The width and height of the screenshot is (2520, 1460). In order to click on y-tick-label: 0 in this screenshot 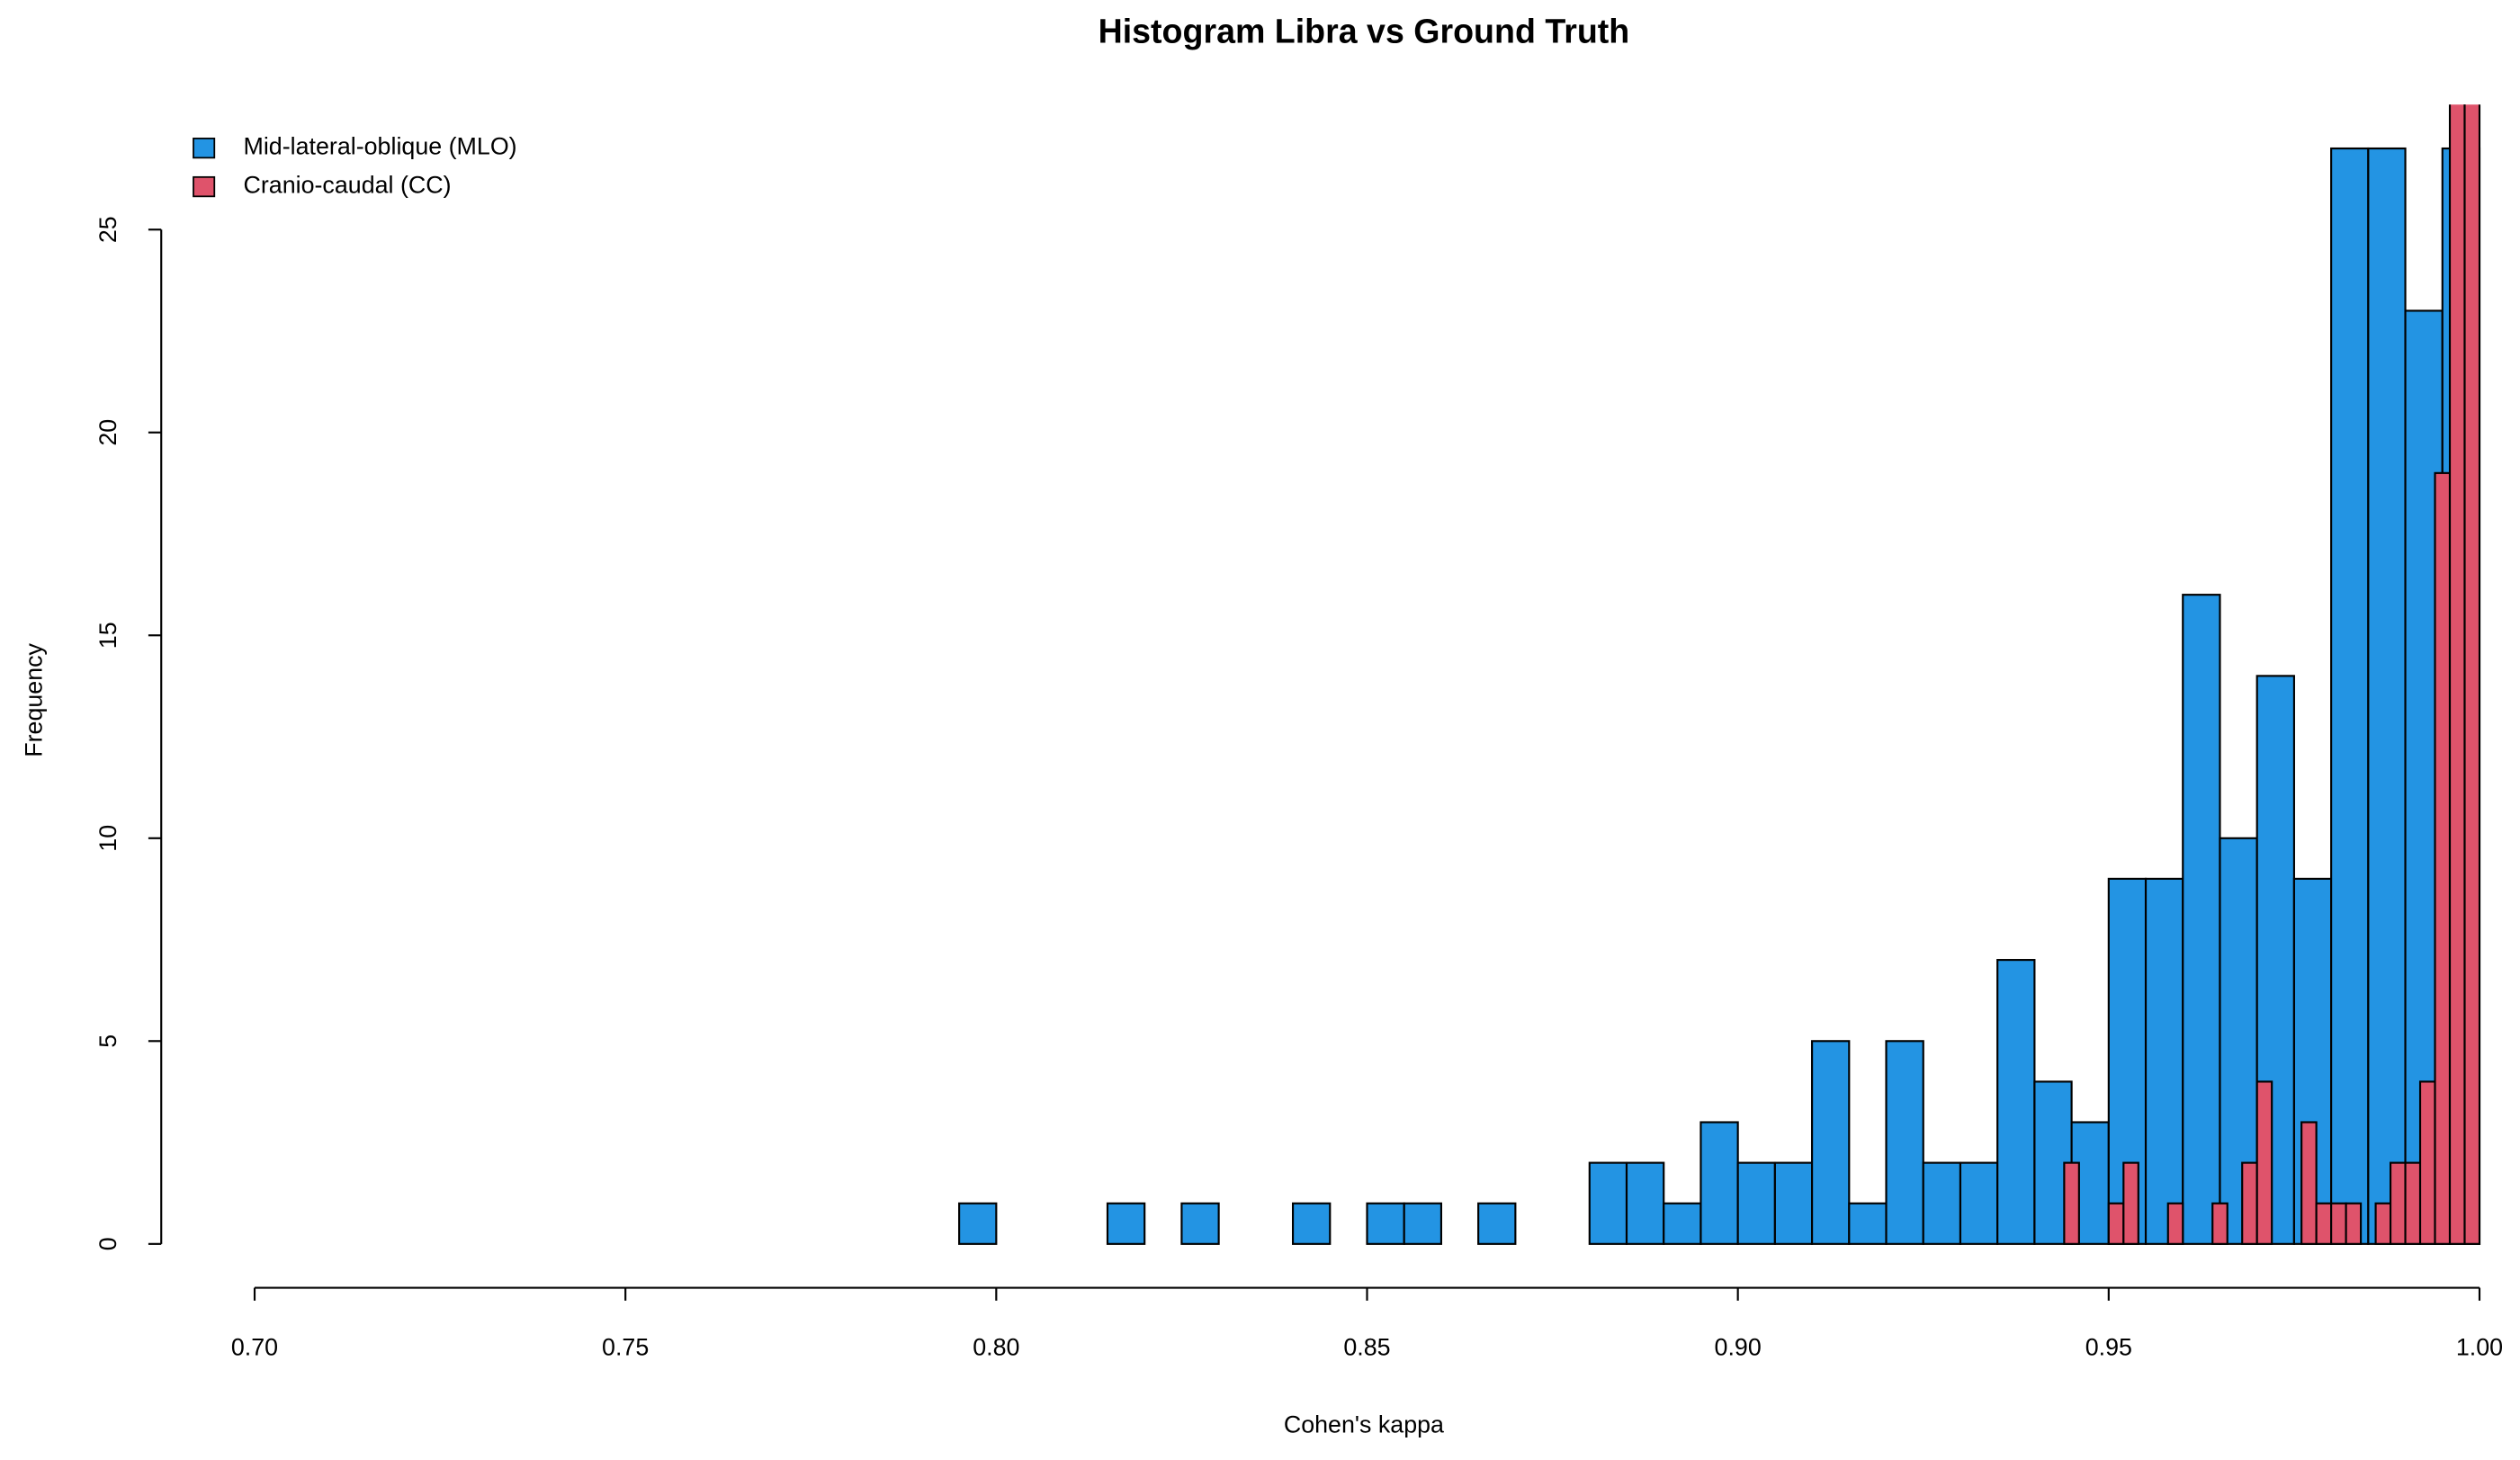, I will do `click(107, 1243)`.